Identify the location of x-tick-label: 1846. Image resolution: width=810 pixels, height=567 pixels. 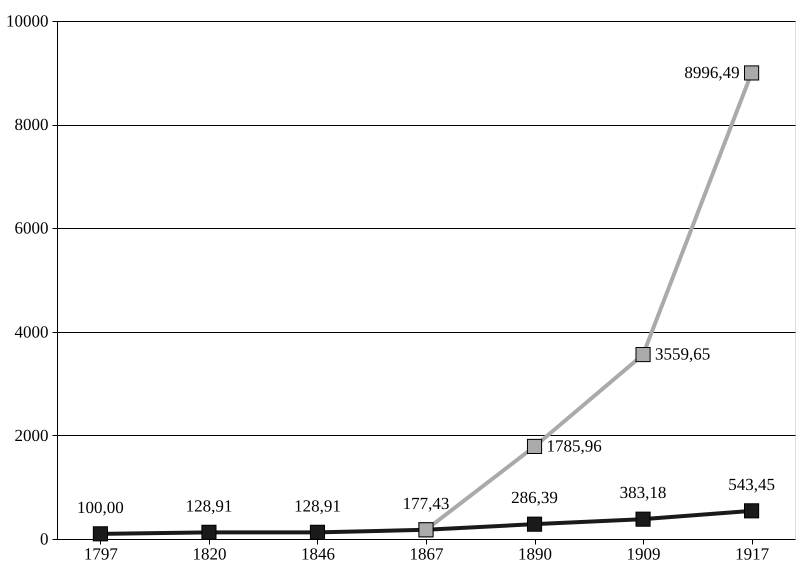
(317, 554).